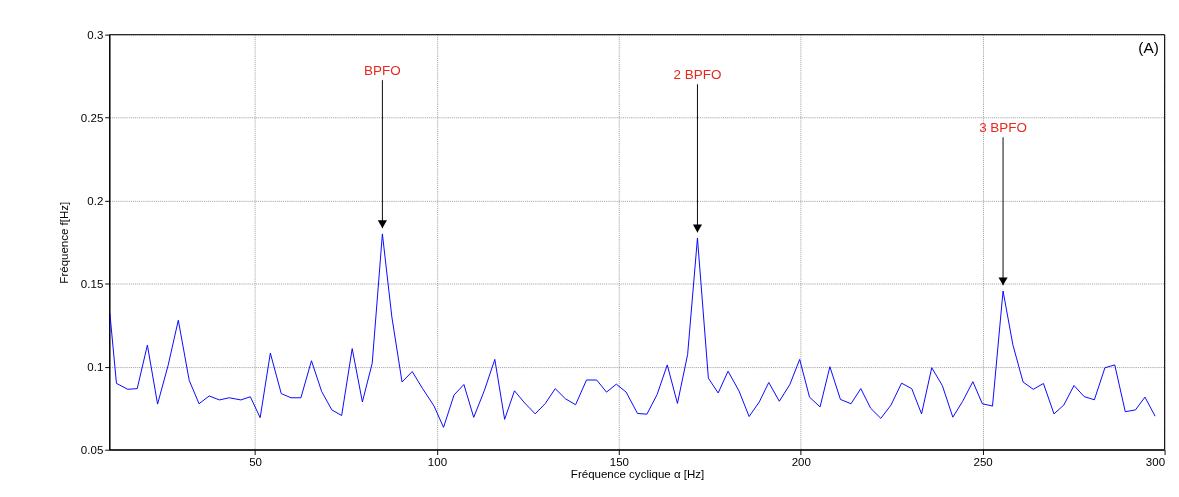 The image size is (1179, 497). Describe the element at coordinates (382, 71) in the screenshot. I see `annotation: BPFO` at that location.